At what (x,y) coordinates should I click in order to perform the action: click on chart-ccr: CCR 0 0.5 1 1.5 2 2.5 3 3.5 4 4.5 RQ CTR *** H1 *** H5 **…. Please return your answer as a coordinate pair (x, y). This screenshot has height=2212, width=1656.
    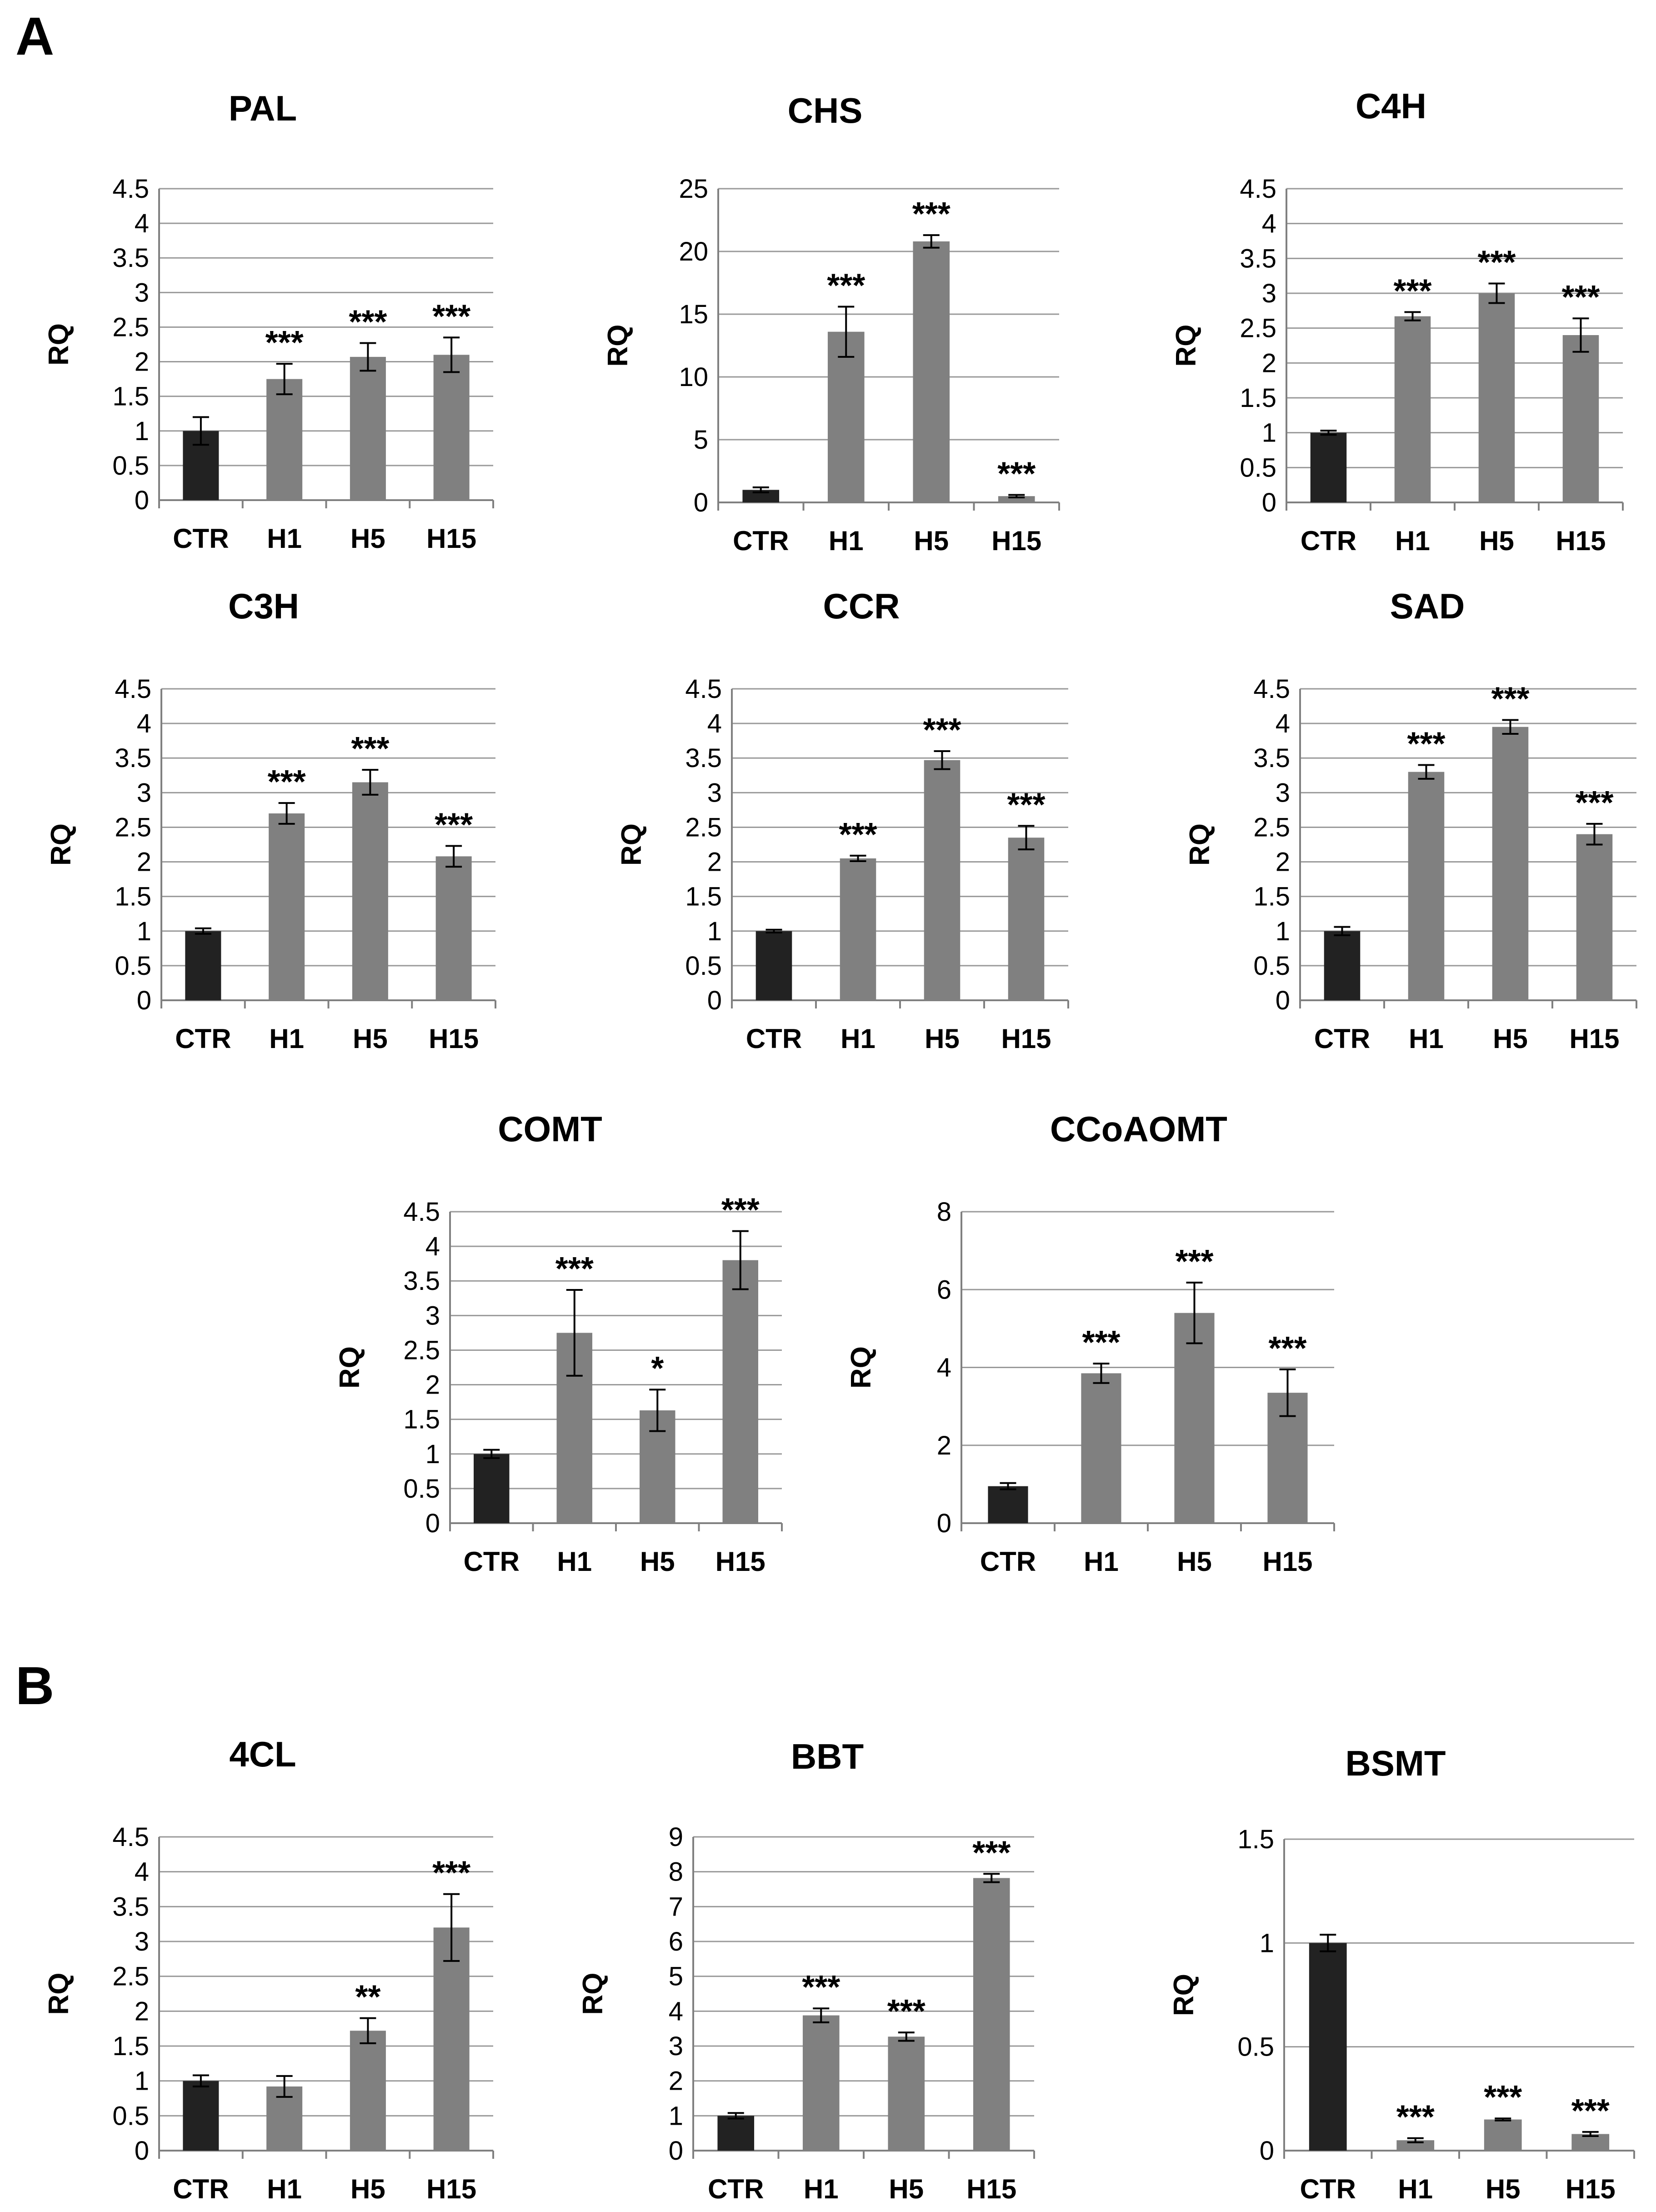
    Looking at the image, I should click on (842, 820).